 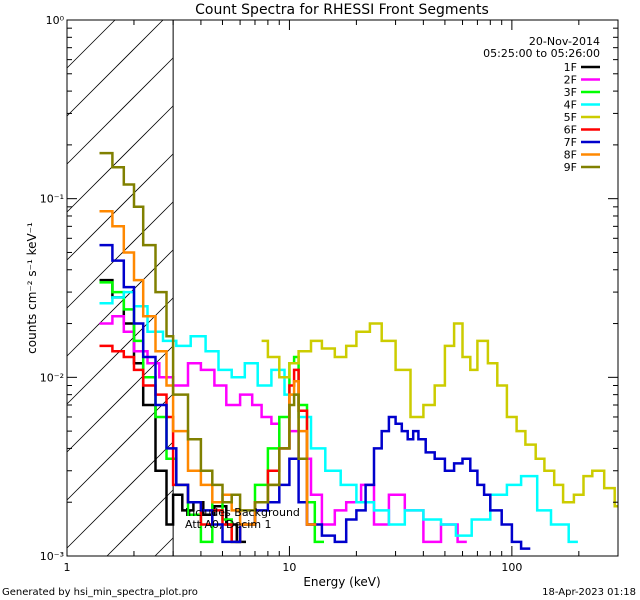 I want to click on x-tick-label: 10, so click(x=289, y=567).